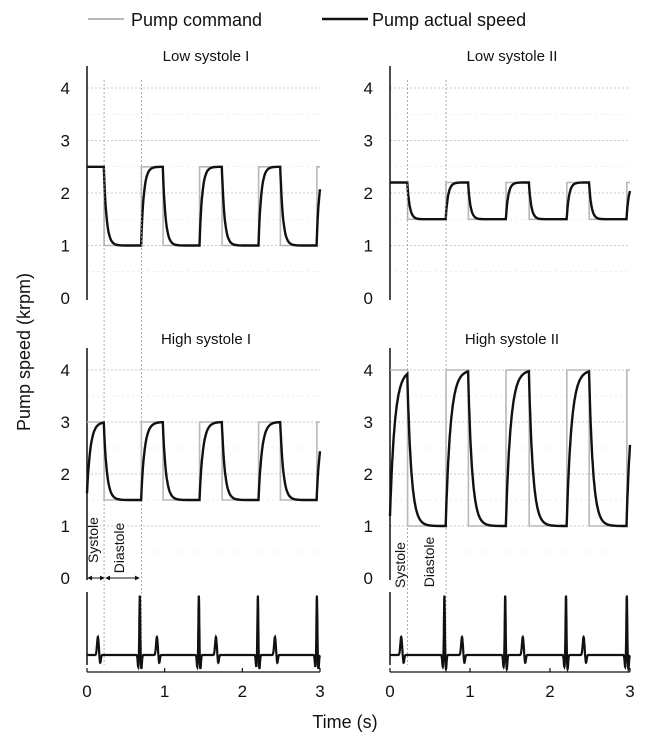 The image size is (645, 737). I want to click on panel-high-systole-2: 0 1 2 3 4, so click(498, 468).